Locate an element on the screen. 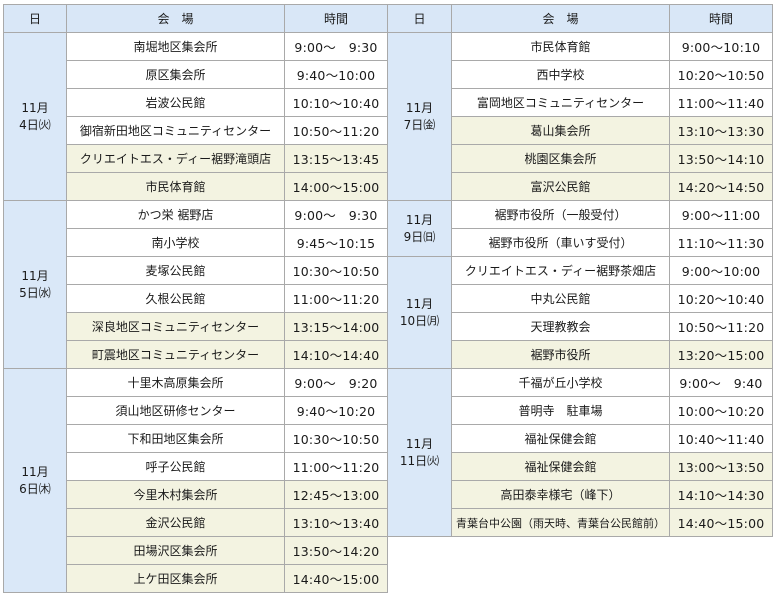 The image size is (776, 603). time-cell: 12:45～13:00 is located at coordinates (336, 494).